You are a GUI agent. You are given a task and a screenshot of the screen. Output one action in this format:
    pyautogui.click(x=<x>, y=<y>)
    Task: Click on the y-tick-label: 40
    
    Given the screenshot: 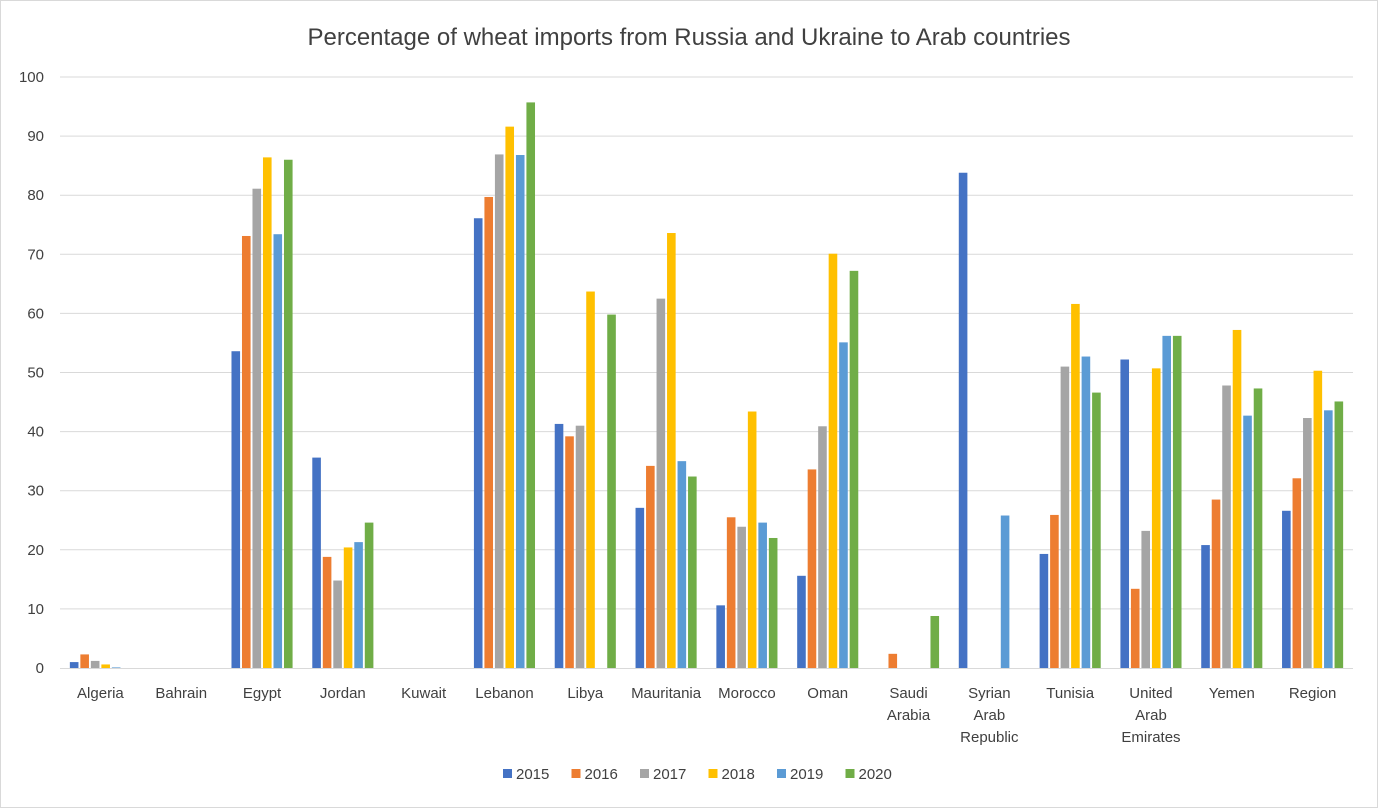 What is the action you would take?
    pyautogui.click(x=35, y=432)
    